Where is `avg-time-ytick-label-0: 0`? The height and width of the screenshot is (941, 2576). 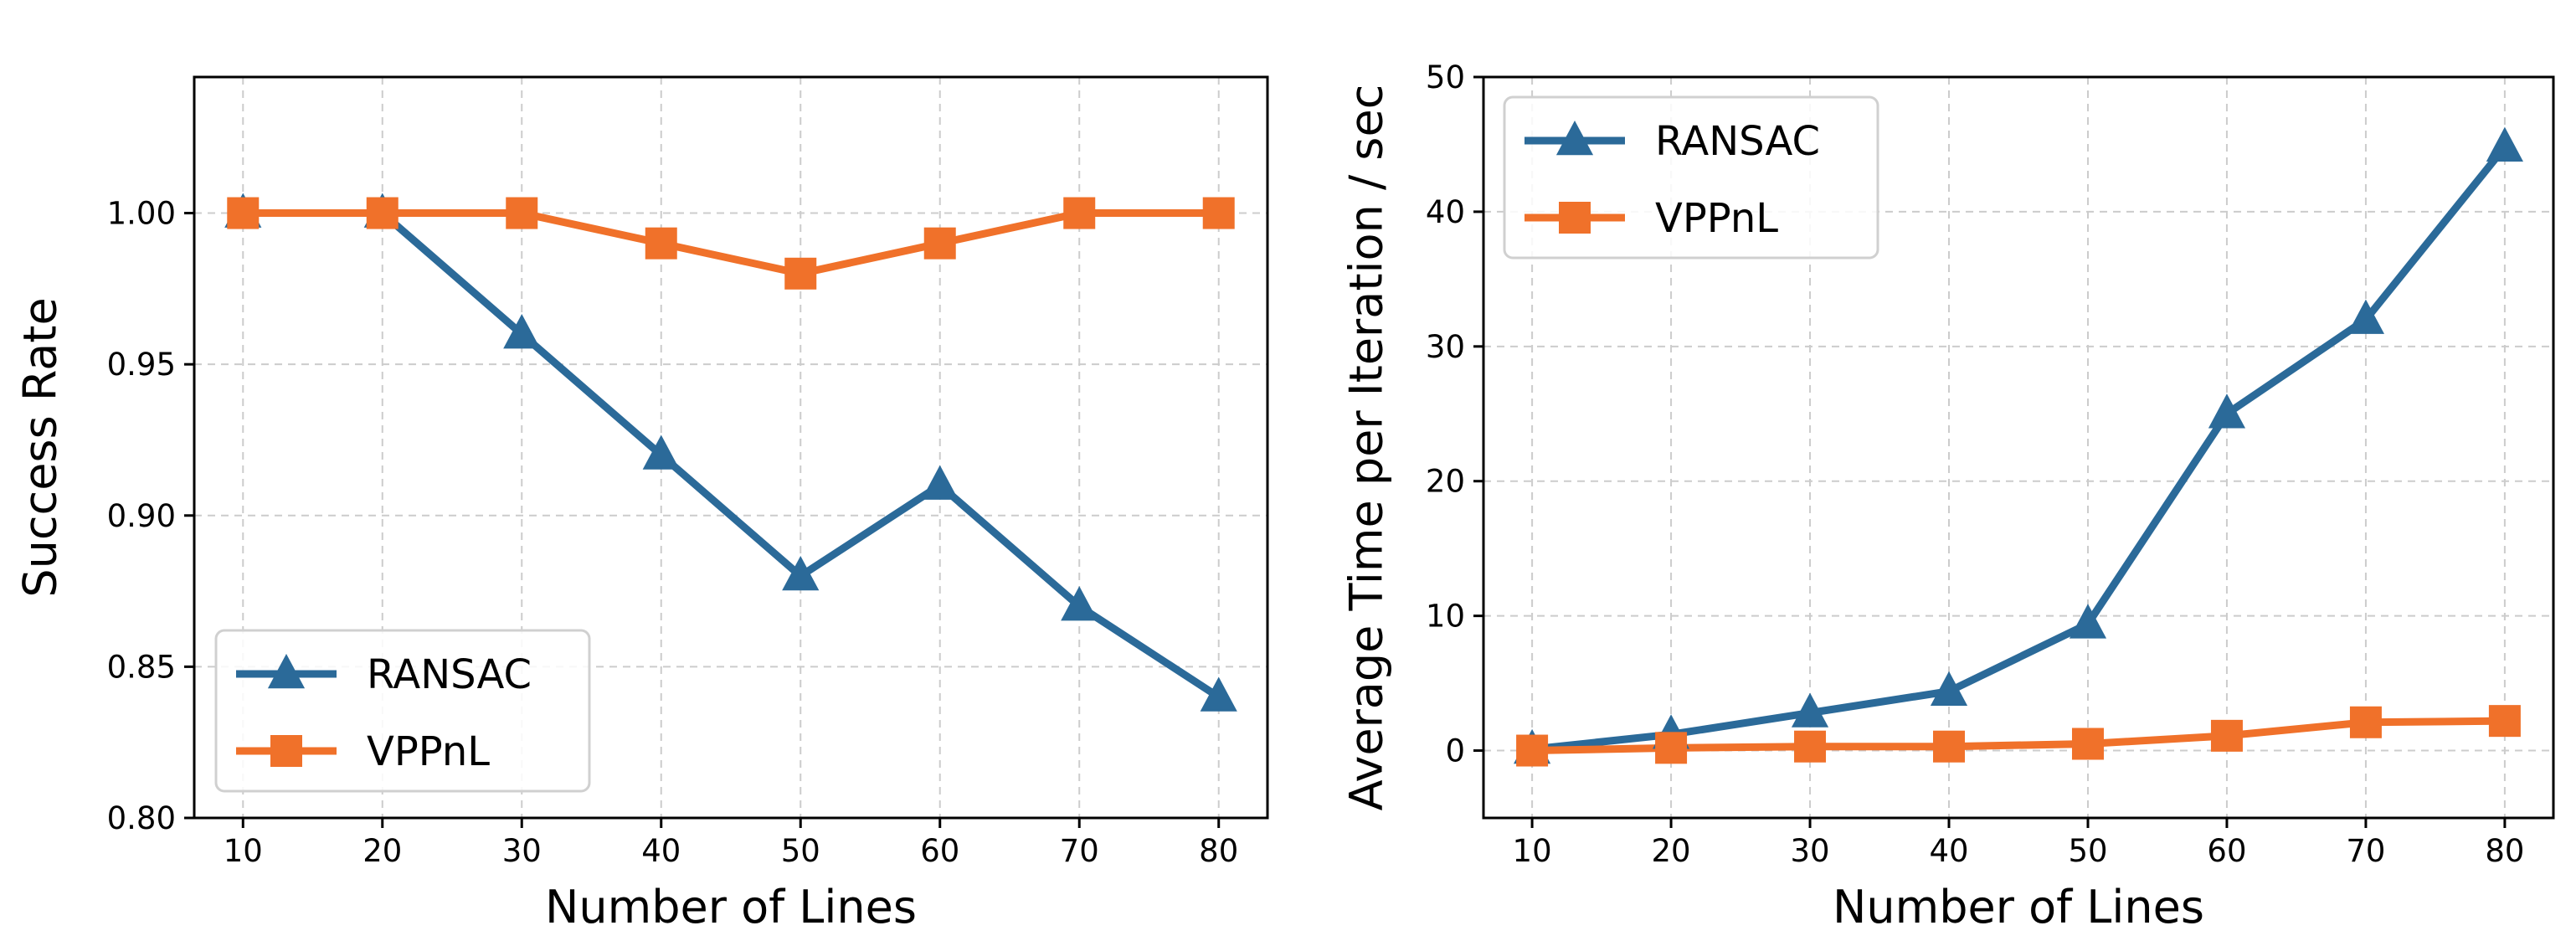
avg-time-ytick-label-0: 0 is located at coordinates (1455, 751).